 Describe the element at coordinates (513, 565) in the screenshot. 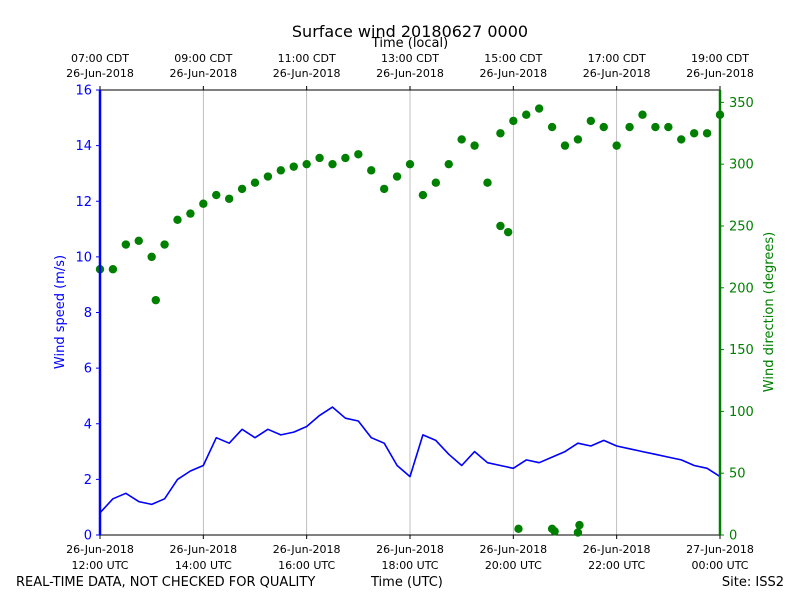

I see `x-tick-time: 20:00 UTC` at that location.